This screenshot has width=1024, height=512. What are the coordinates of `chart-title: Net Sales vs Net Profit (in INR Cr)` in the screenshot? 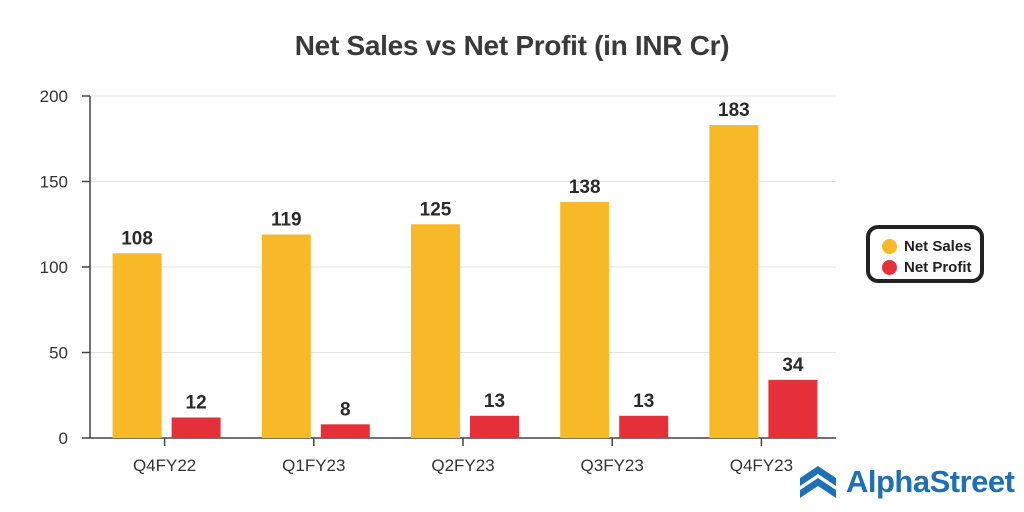 It's located at (512, 45).